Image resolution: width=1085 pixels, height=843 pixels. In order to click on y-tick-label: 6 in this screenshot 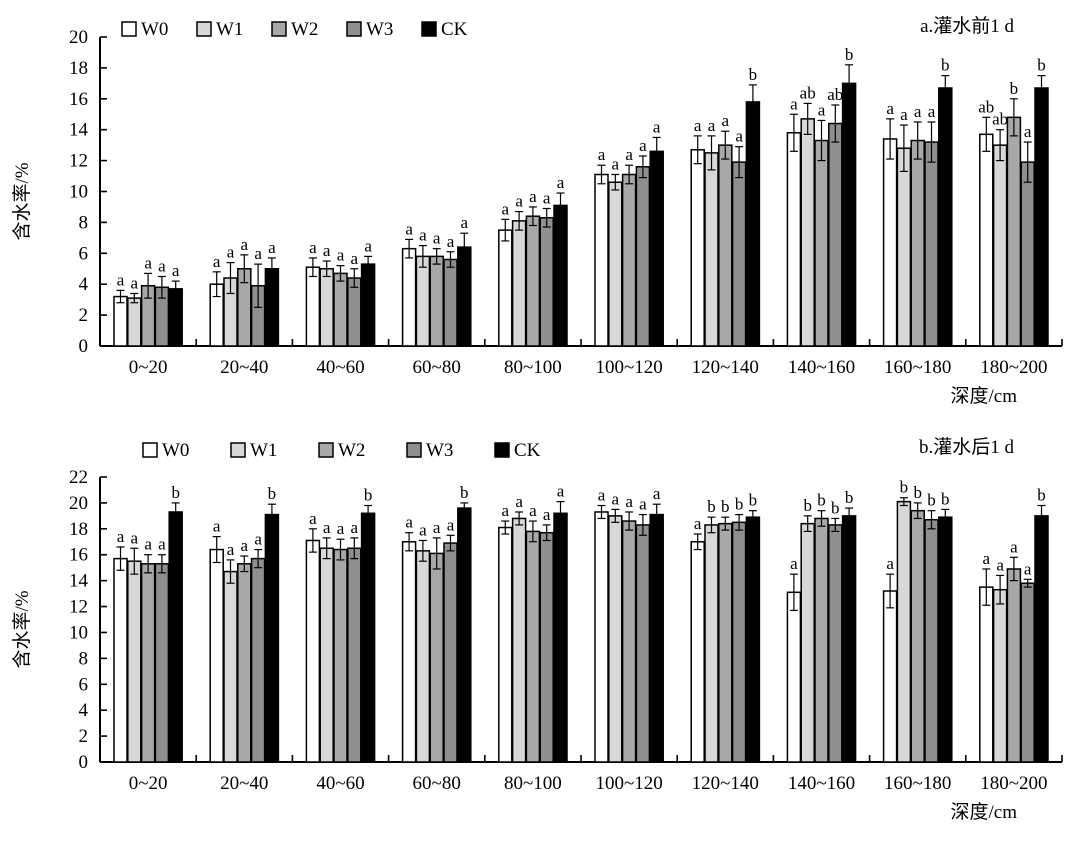, I will do `click(84, 684)`.